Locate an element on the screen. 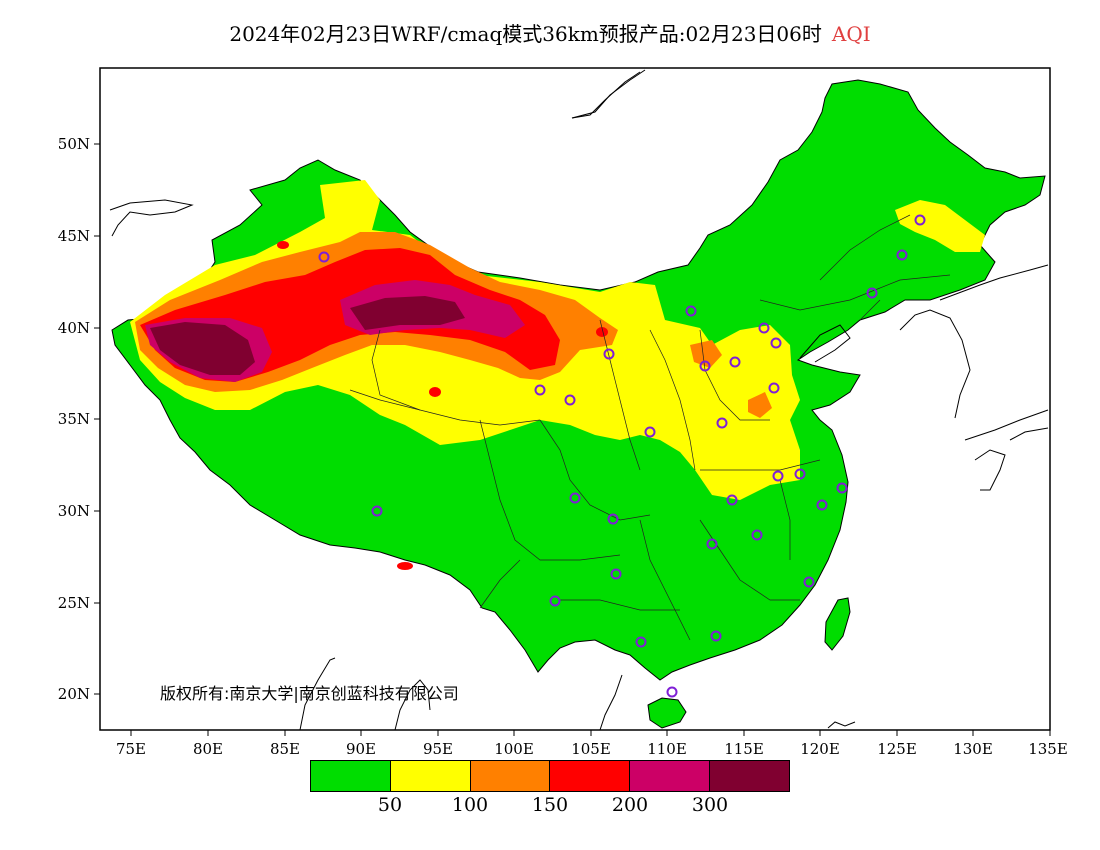 Image resolution: width=1100 pixels, height=850 pixels. y-tick-label: 20N is located at coordinates (74, 694).